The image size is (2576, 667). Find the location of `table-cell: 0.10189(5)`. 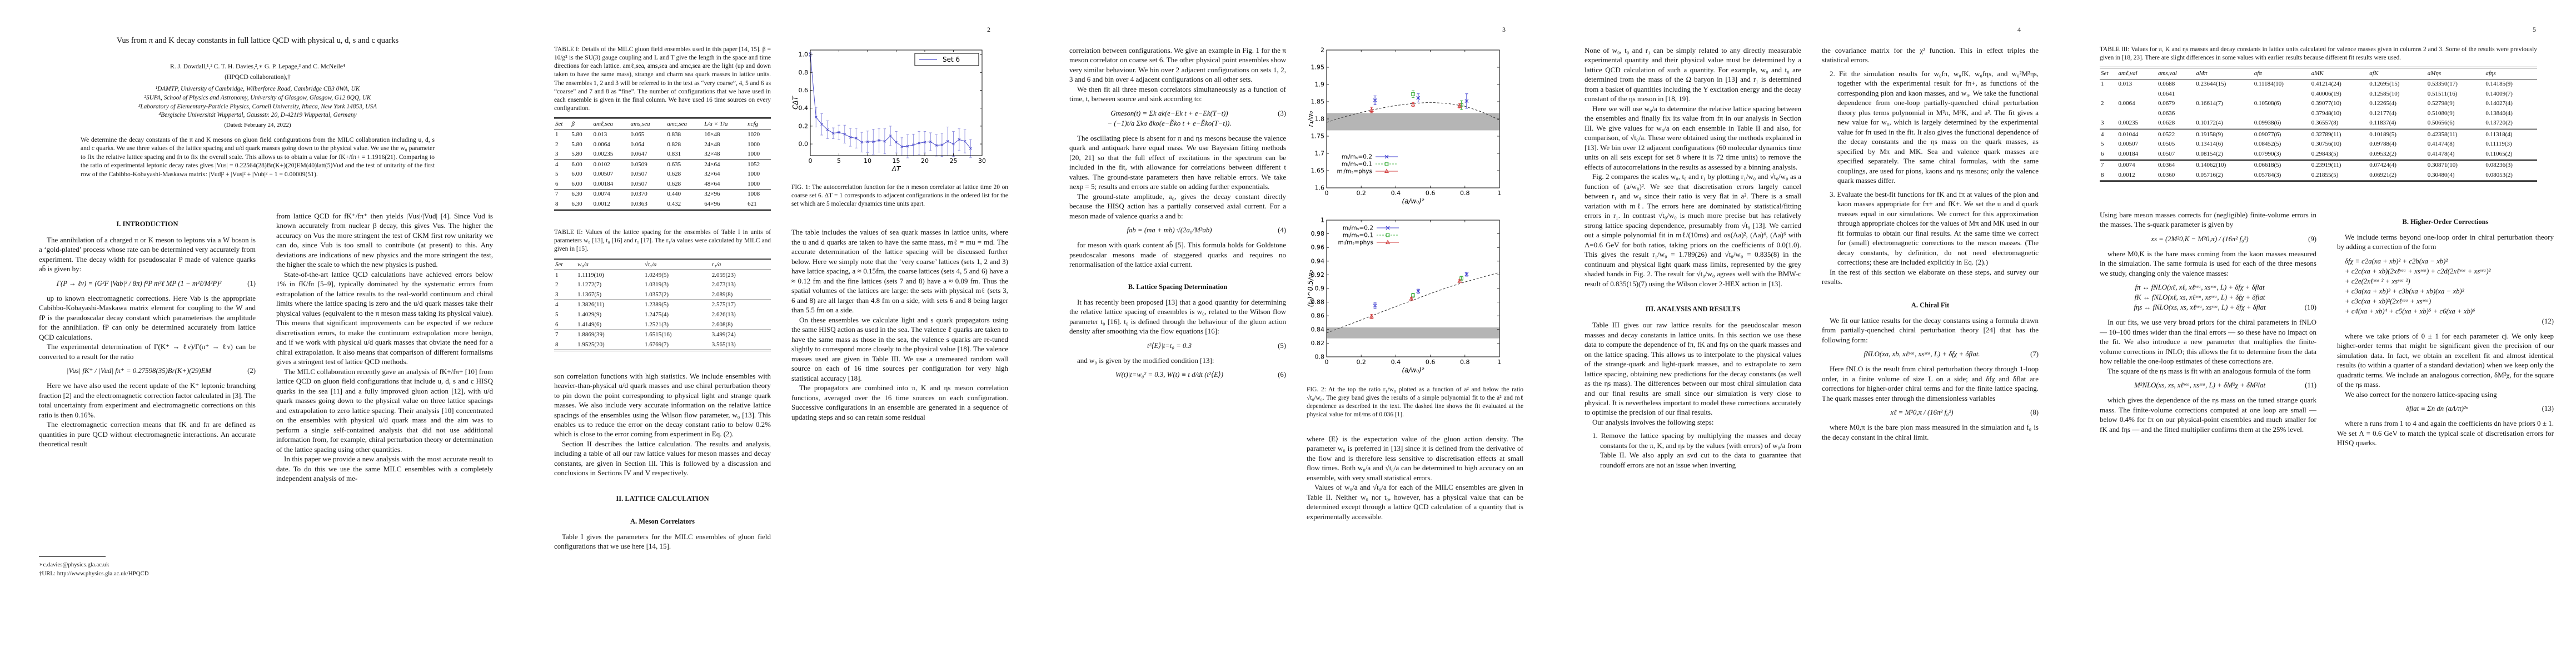

table-cell: 0.10189(5) is located at coordinates (2397, 134).